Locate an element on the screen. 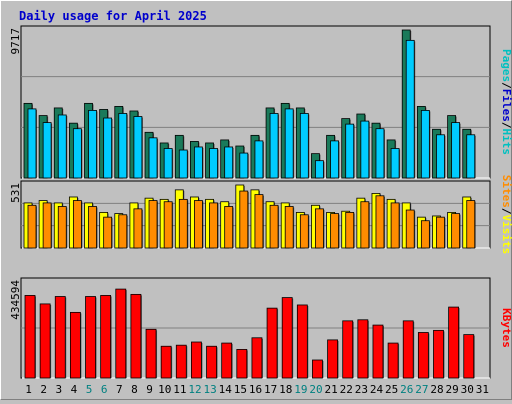  x-tick-label-day-25: 25 is located at coordinates (391, 389).